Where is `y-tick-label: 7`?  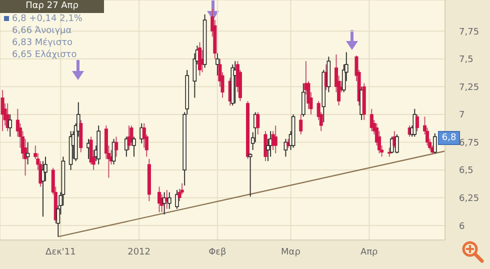 y-tick-label: 7 is located at coordinates (462, 115).